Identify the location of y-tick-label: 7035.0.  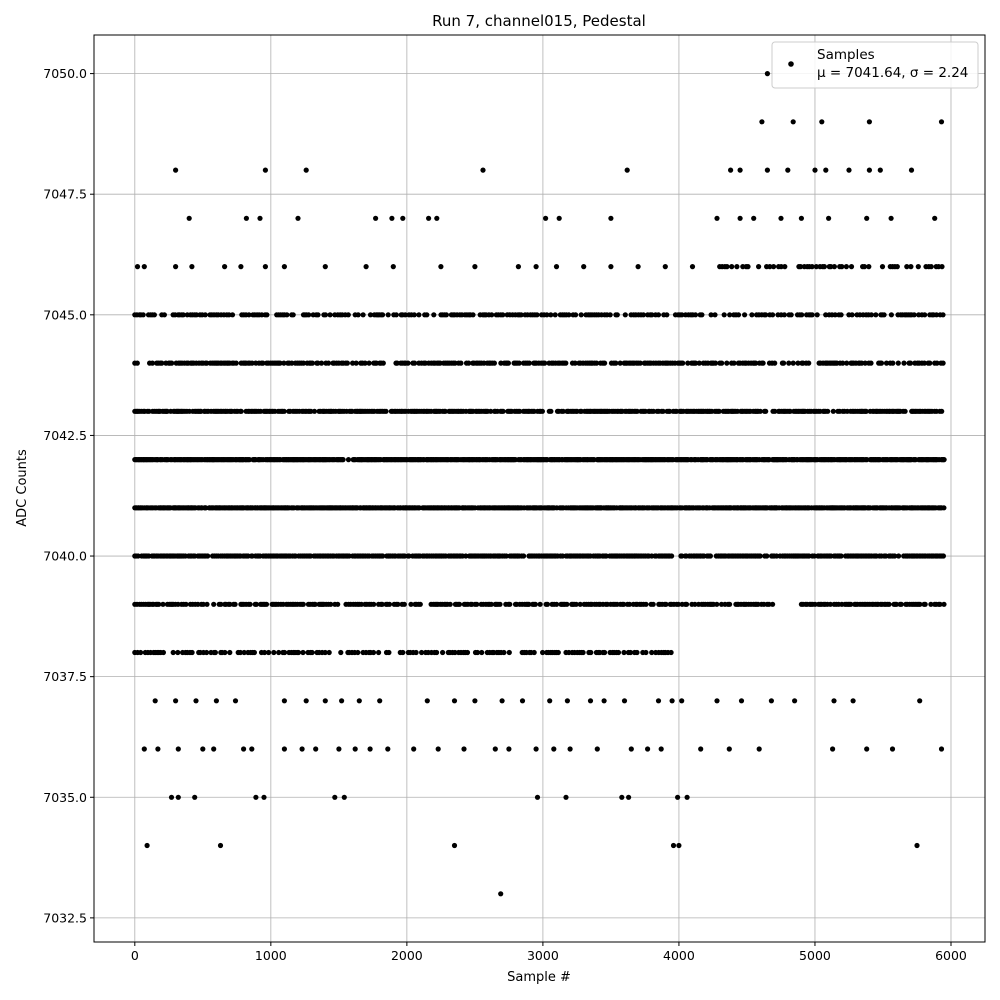
(65, 797).